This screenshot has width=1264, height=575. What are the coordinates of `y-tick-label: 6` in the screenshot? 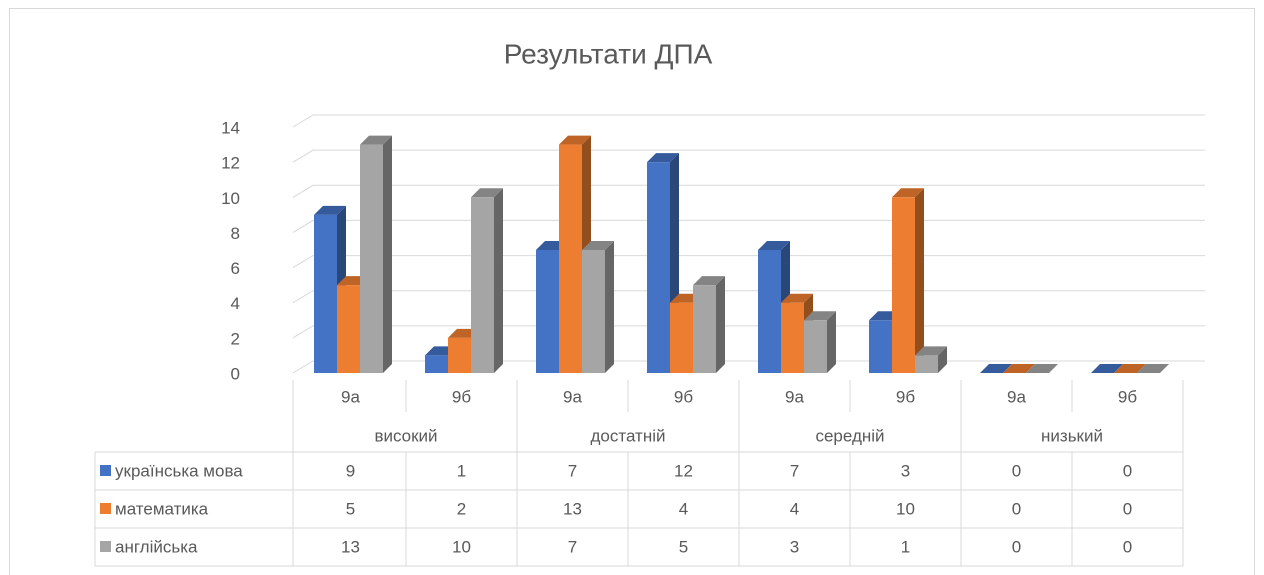 It's located at (235, 268).